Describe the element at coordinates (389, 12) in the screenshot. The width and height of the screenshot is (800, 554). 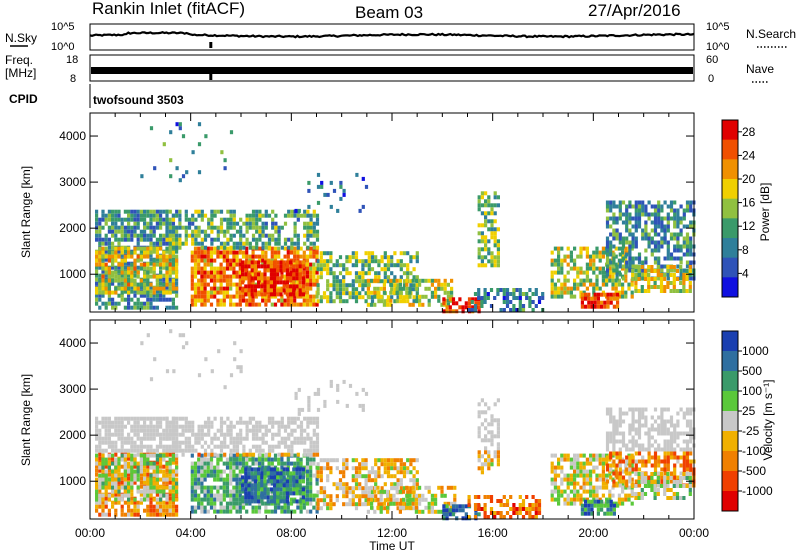
I see `beam-label: Beam 03` at that location.